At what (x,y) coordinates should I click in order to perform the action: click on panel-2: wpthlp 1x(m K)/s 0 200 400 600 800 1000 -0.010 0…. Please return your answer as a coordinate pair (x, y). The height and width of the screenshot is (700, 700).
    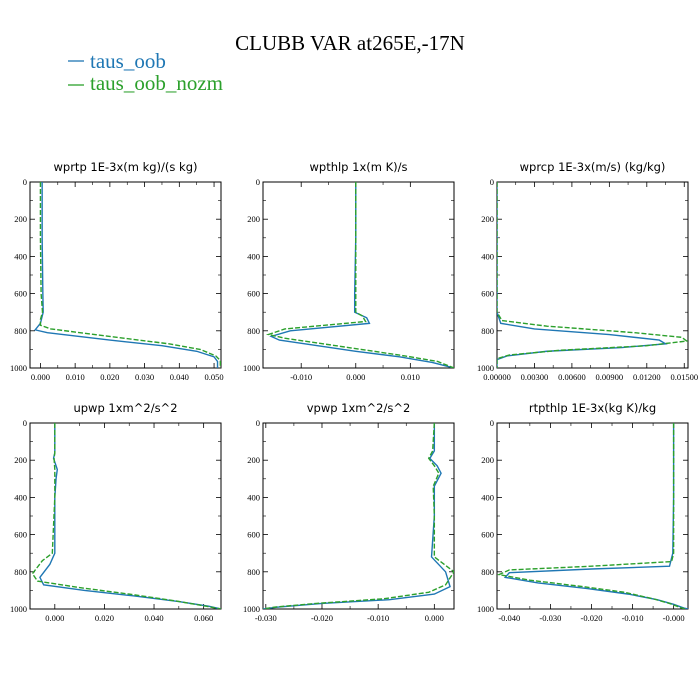
    Looking at the image, I should click on (349, 271).